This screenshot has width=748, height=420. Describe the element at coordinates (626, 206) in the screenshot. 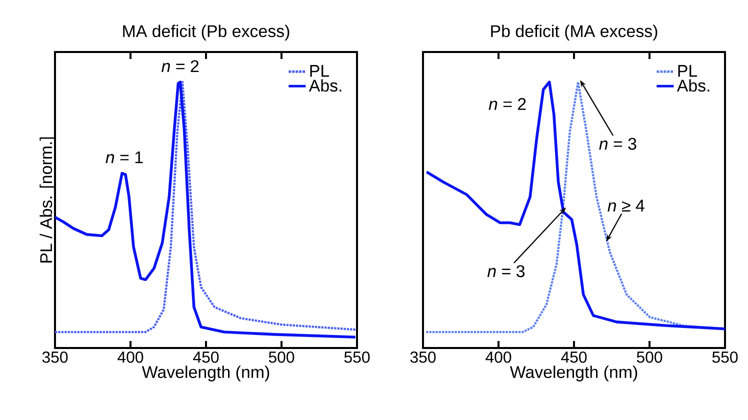

I see `annotation: n ≥ 4` at that location.